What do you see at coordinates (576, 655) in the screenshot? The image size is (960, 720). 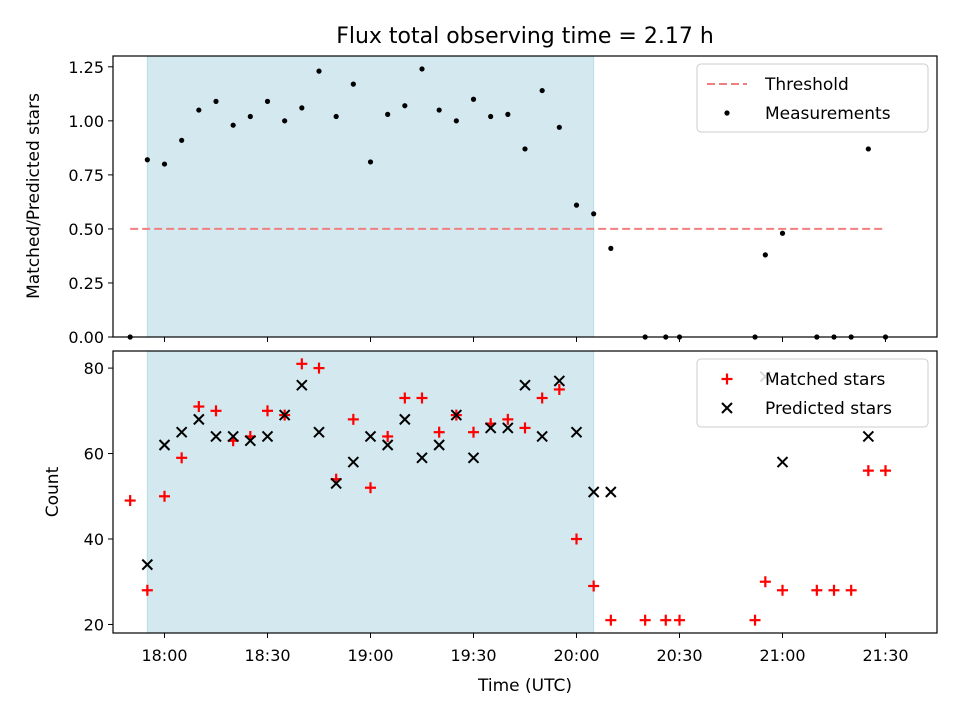 I see `bottom-x-tick-label: 20:00` at bounding box center [576, 655].